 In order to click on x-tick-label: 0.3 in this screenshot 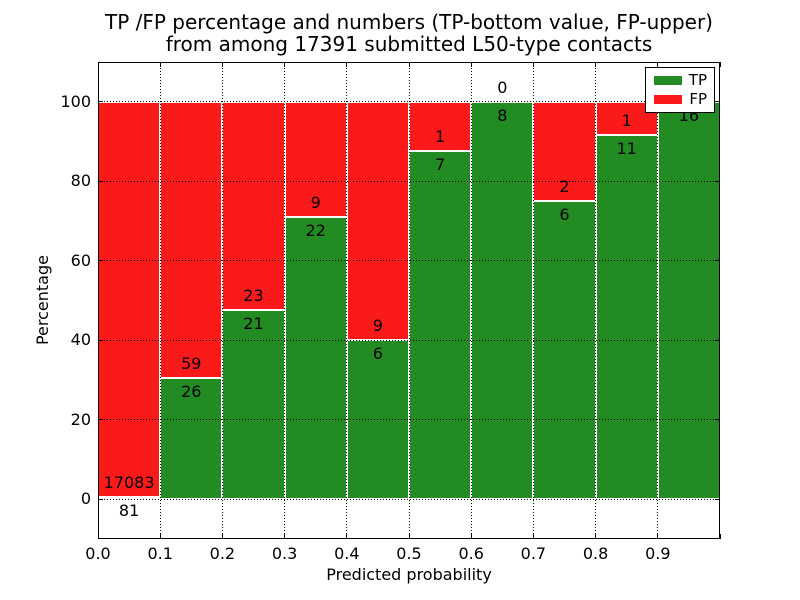, I will do `click(284, 553)`.